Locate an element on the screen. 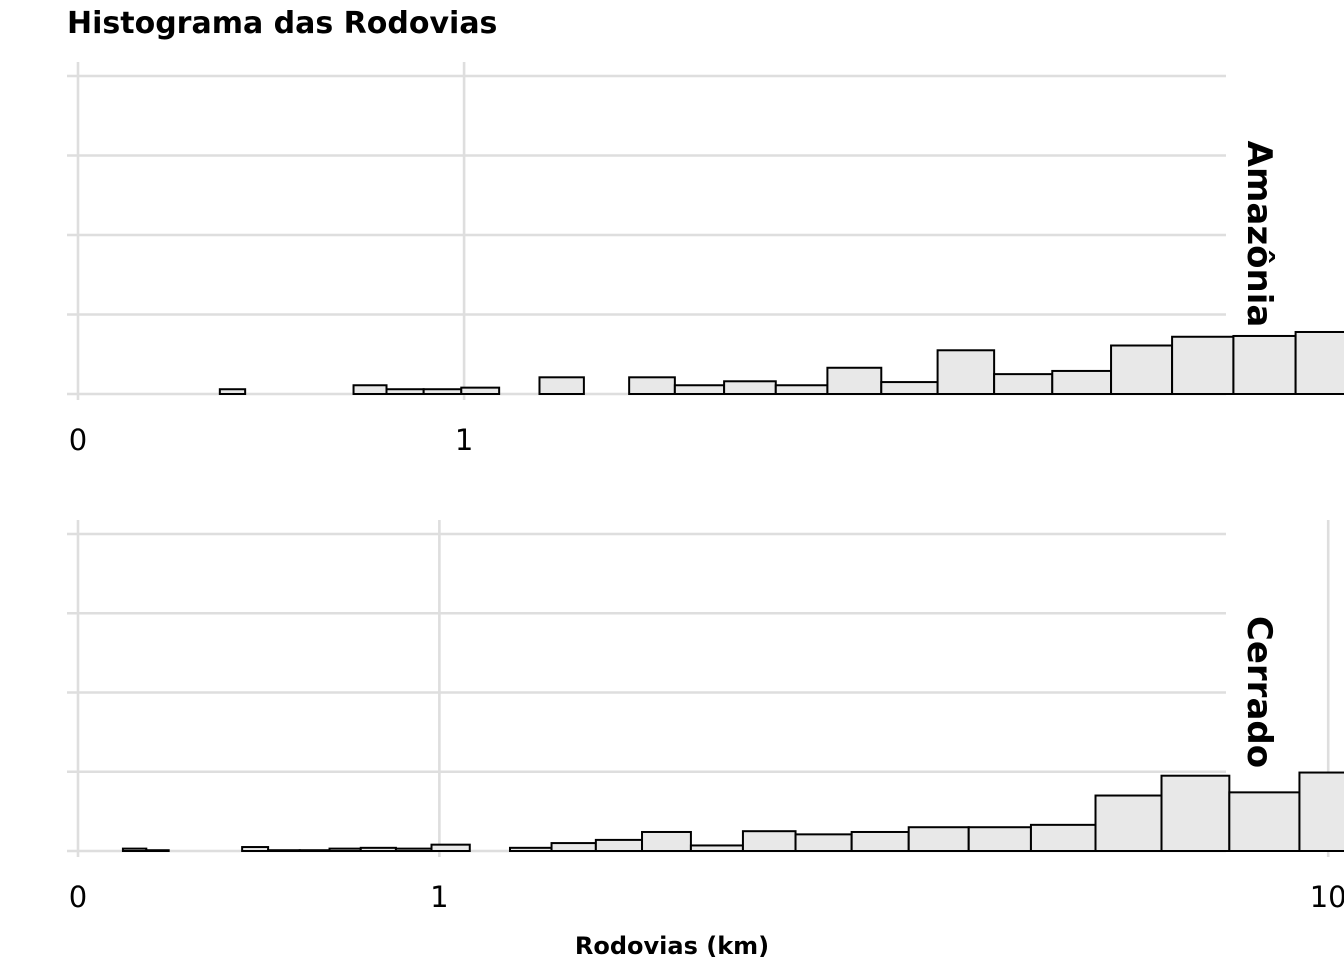  chart-title: Histograma das Rodovias is located at coordinates (282, 23).